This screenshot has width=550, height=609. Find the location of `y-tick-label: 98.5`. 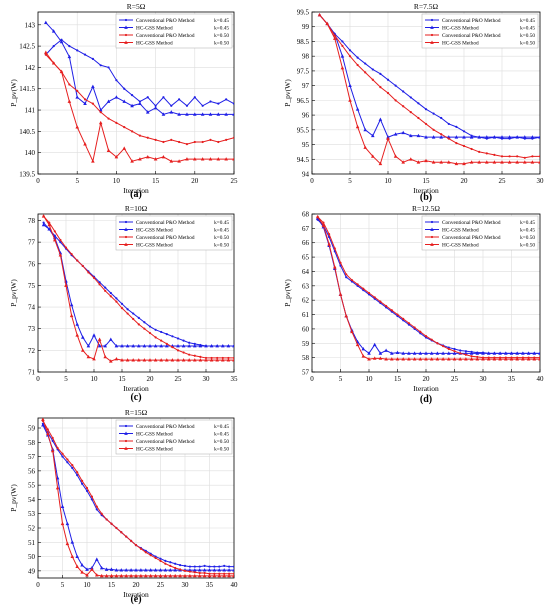

y-tick-label: 98.5 is located at coordinates (303, 42).